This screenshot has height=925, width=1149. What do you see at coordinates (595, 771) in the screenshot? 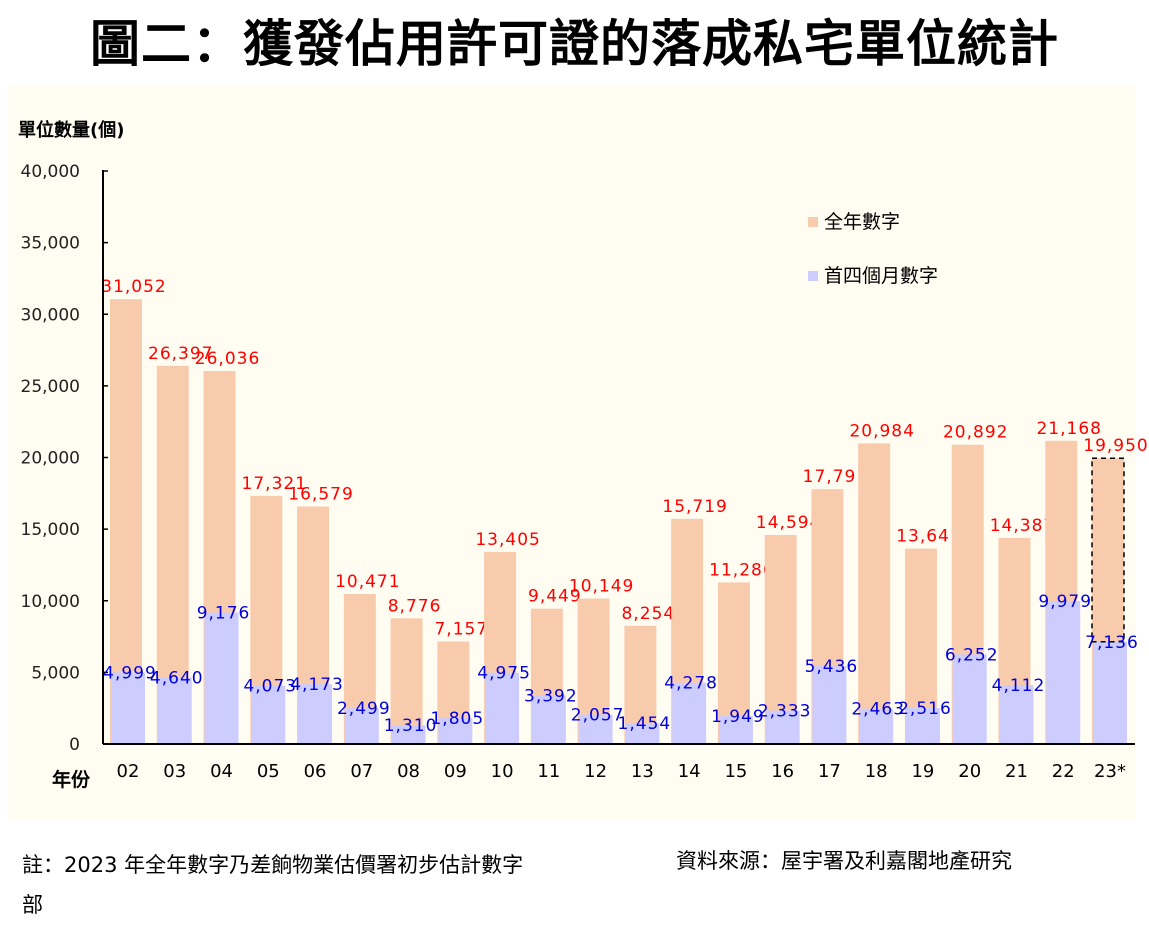
I see `x-tick-label: 12` at bounding box center [595, 771].